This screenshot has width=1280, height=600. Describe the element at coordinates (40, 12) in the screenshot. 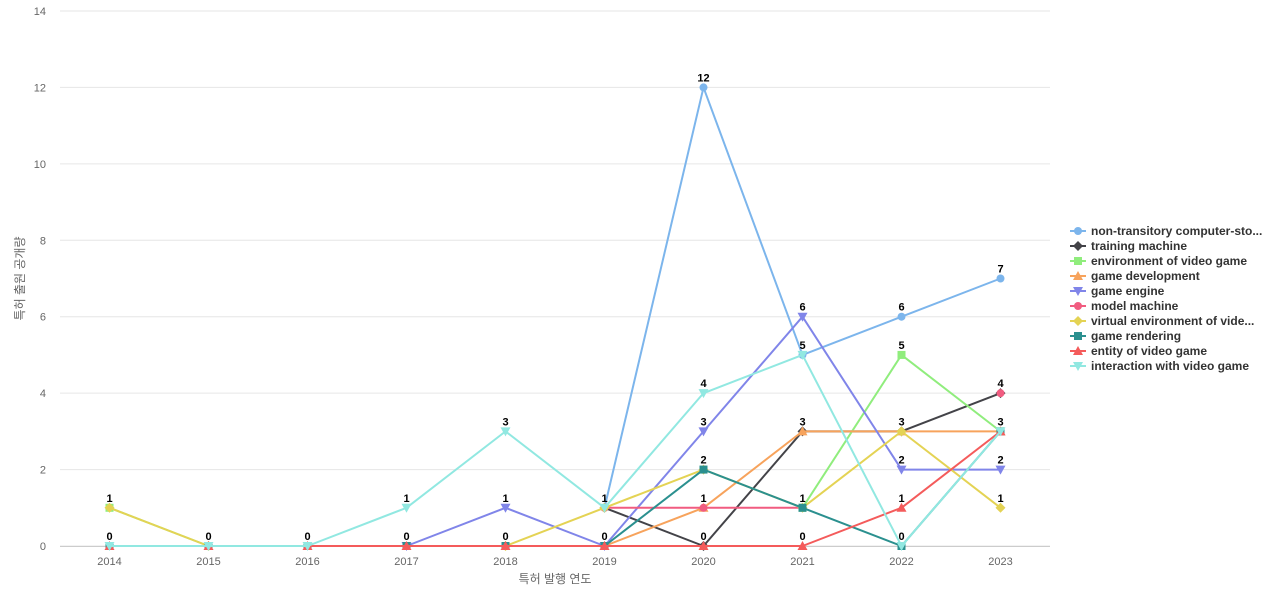

I see `y-tick-label: 14` at that location.